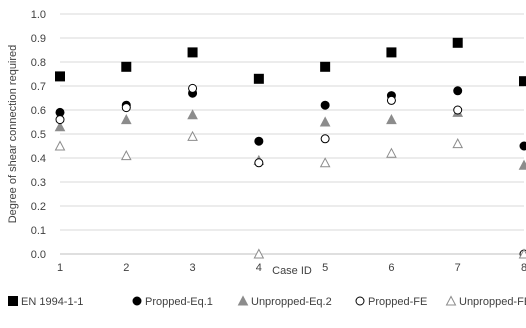 This screenshot has height=328, width=526. I want to click on x-tick-label: 7, so click(458, 268).